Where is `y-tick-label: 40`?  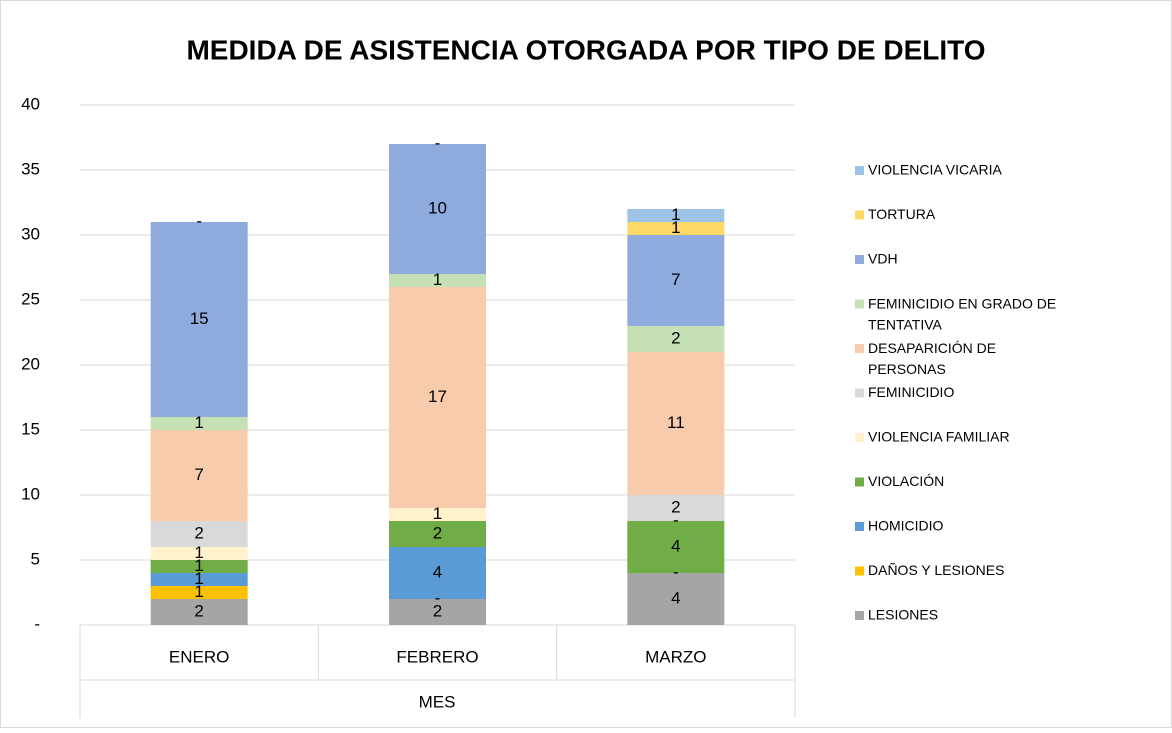 y-tick-label: 40 is located at coordinates (30, 103).